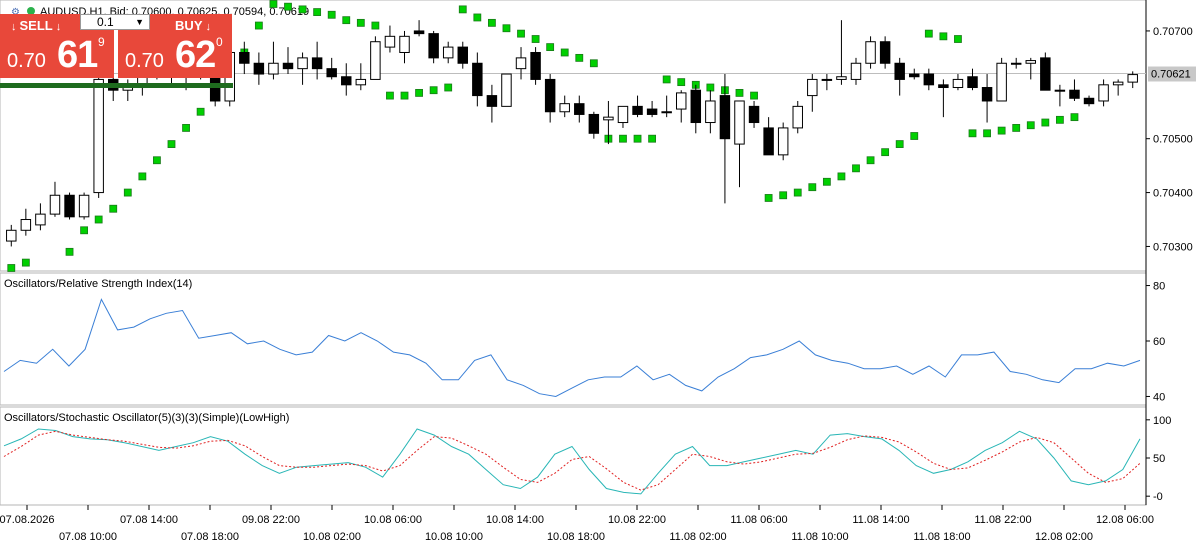  I want to click on time-label-top: 10.08 14:00, so click(515, 520).